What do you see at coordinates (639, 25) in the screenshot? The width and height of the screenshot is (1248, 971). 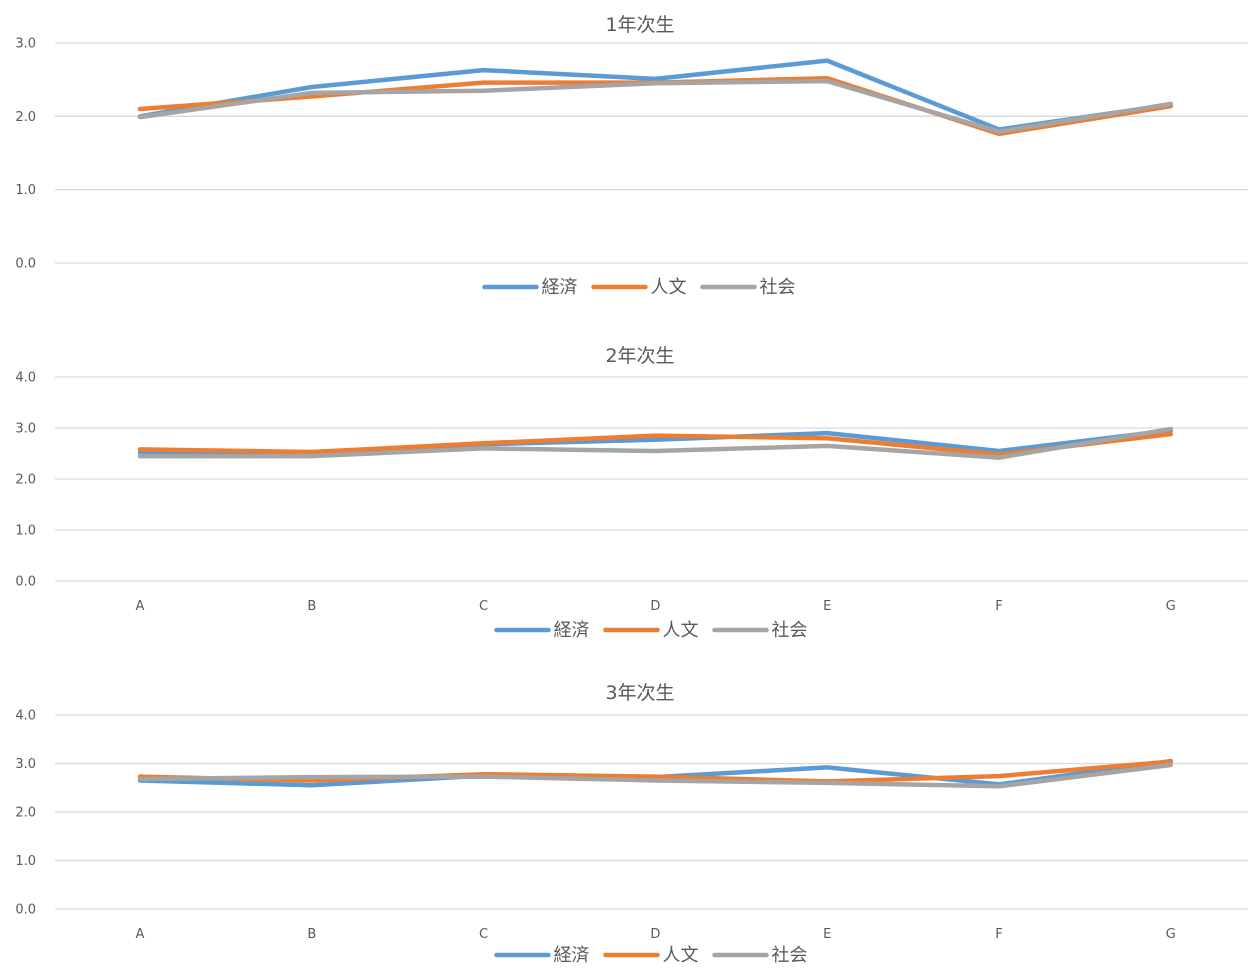 I see `chart-title: 1年次生` at bounding box center [639, 25].